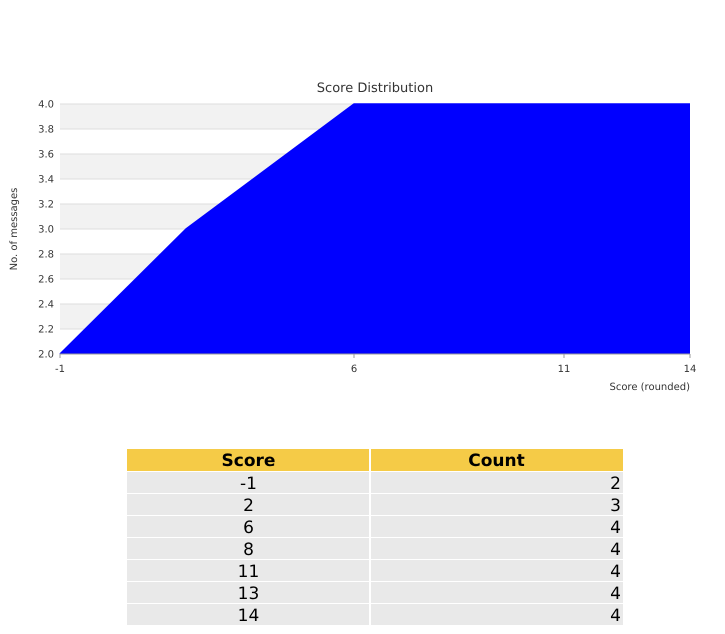 The height and width of the screenshot is (634, 725). Describe the element at coordinates (46, 305) in the screenshot. I see `y-tick-label: 2.4` at that location.